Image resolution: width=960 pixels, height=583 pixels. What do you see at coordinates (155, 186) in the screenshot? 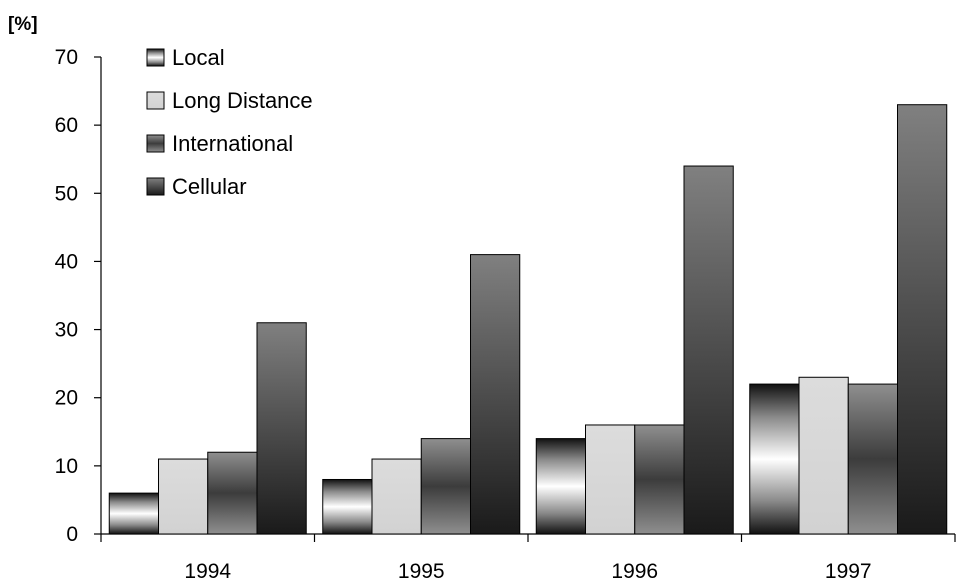
I see `legend-swatch-cellular` at bounding box center [155, 186].